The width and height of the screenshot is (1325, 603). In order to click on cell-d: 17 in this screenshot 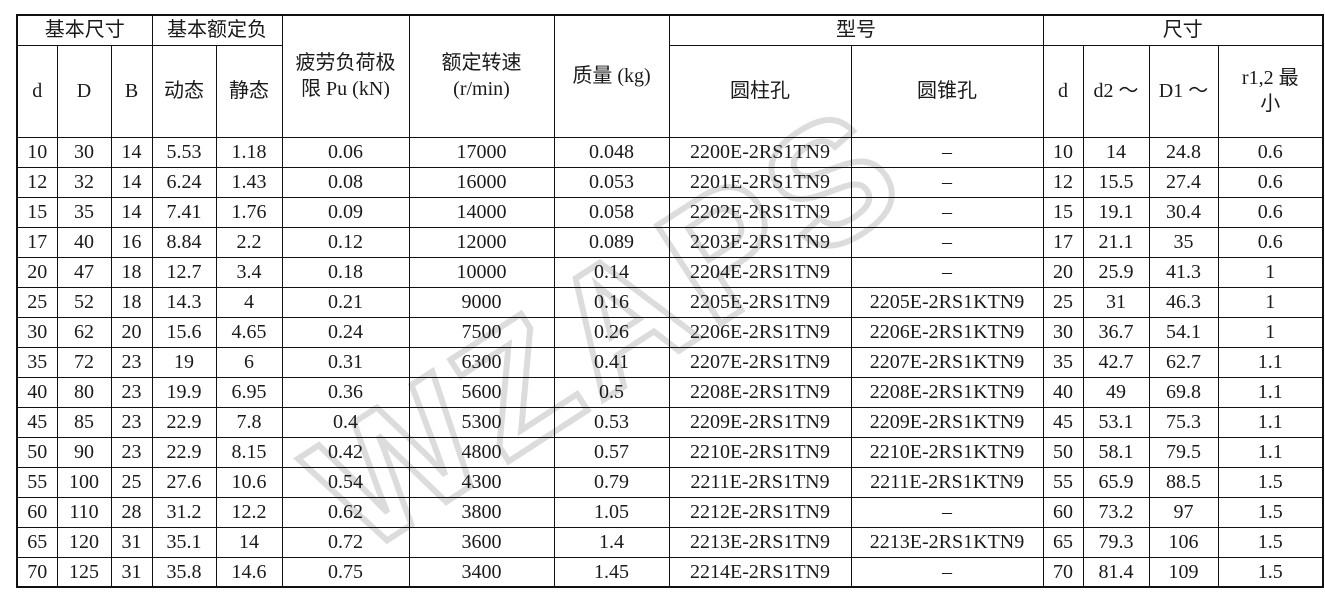, I will do `click(37, 242)`.